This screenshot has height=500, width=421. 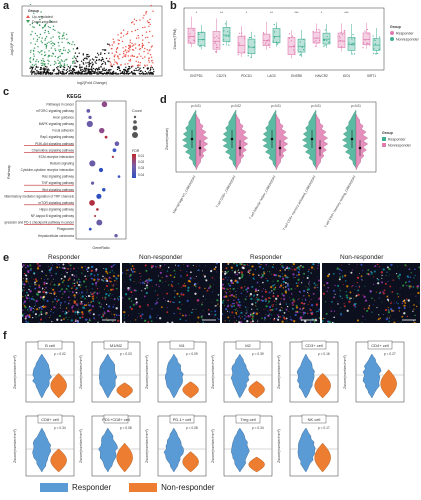 What do you see at coordinates (196, 106) in the screenshot?
I see `violin-pvalue: p=0.01` at bounding box center [196, 106].